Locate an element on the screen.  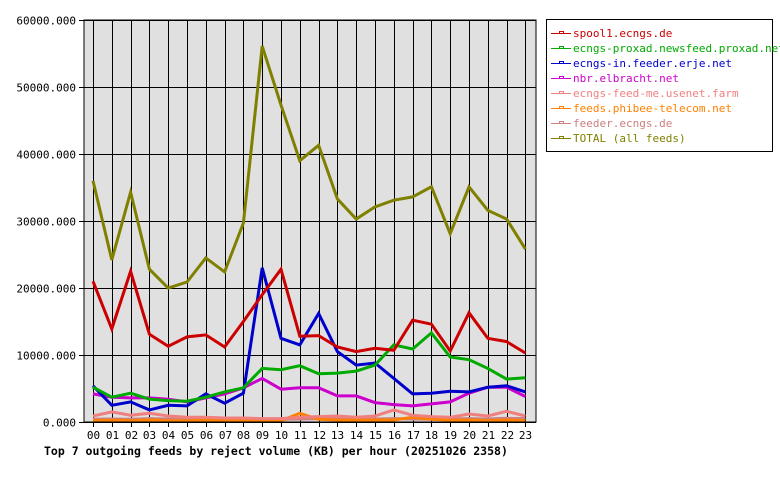
y-tick-label: 20000.000 is located at coordinates (46, 289).